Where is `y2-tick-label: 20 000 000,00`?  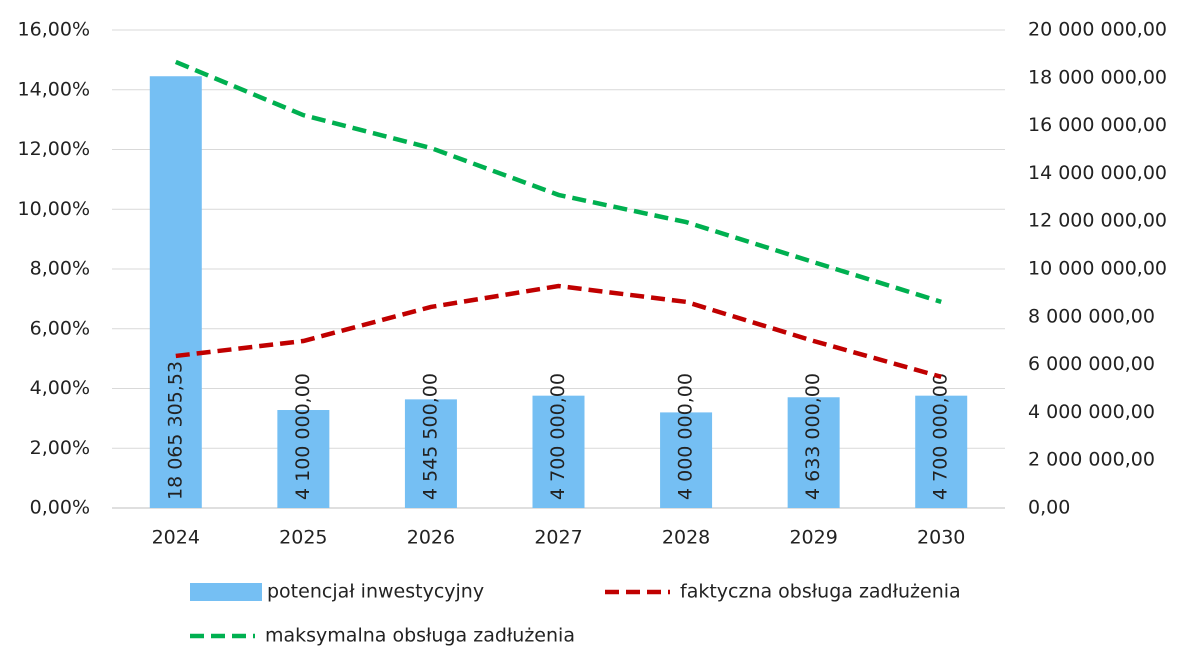 y2-tick-label: 20 000 000,00 is located at coordinates (1097, 30).